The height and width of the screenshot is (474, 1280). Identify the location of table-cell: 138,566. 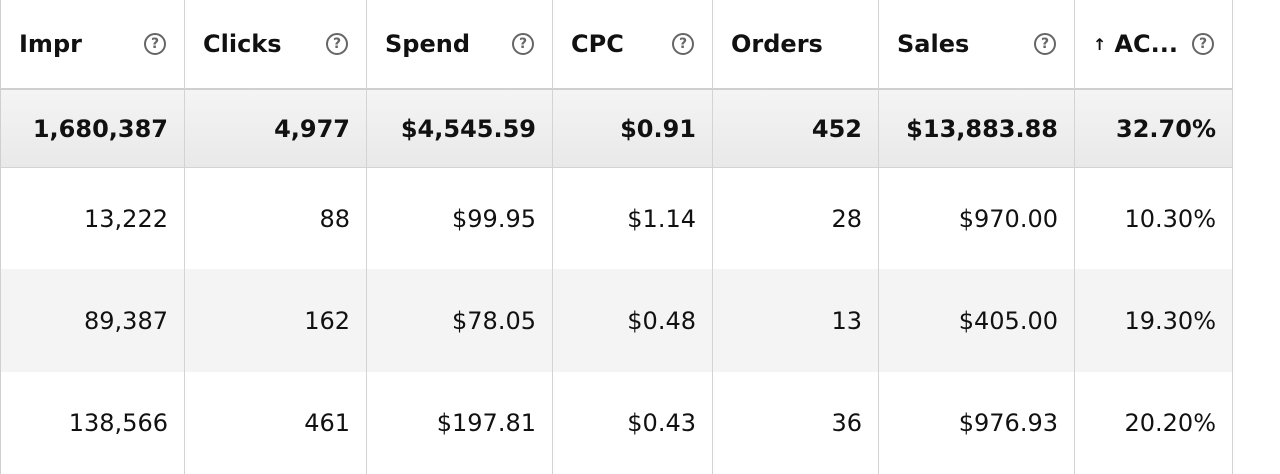
(93, 423).